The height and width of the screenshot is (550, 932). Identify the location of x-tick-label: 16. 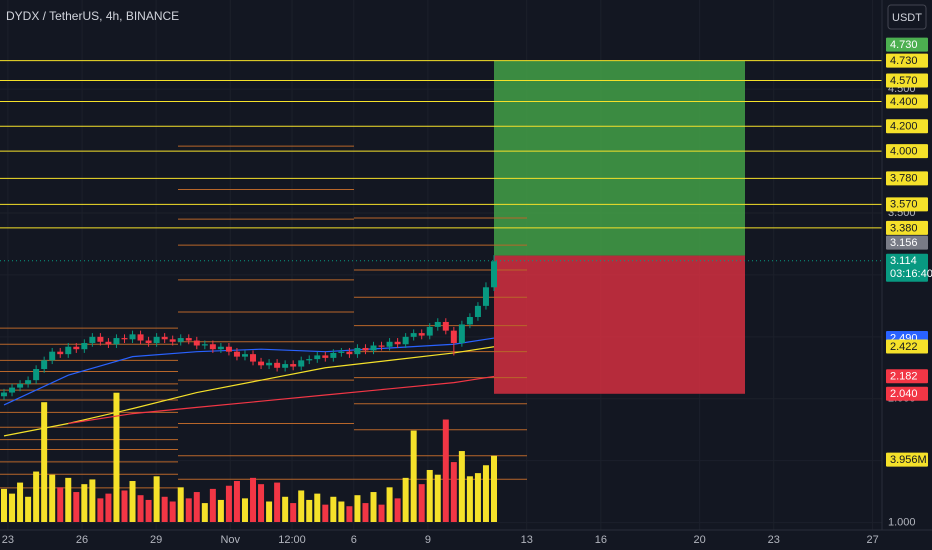
(601, 540).